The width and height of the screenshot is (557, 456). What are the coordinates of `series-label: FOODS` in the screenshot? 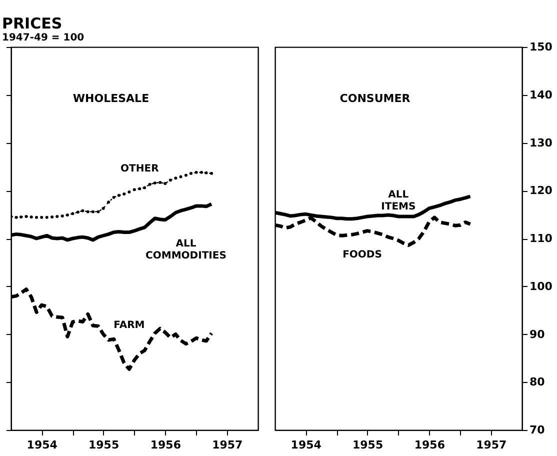 It's located at (362, 254).